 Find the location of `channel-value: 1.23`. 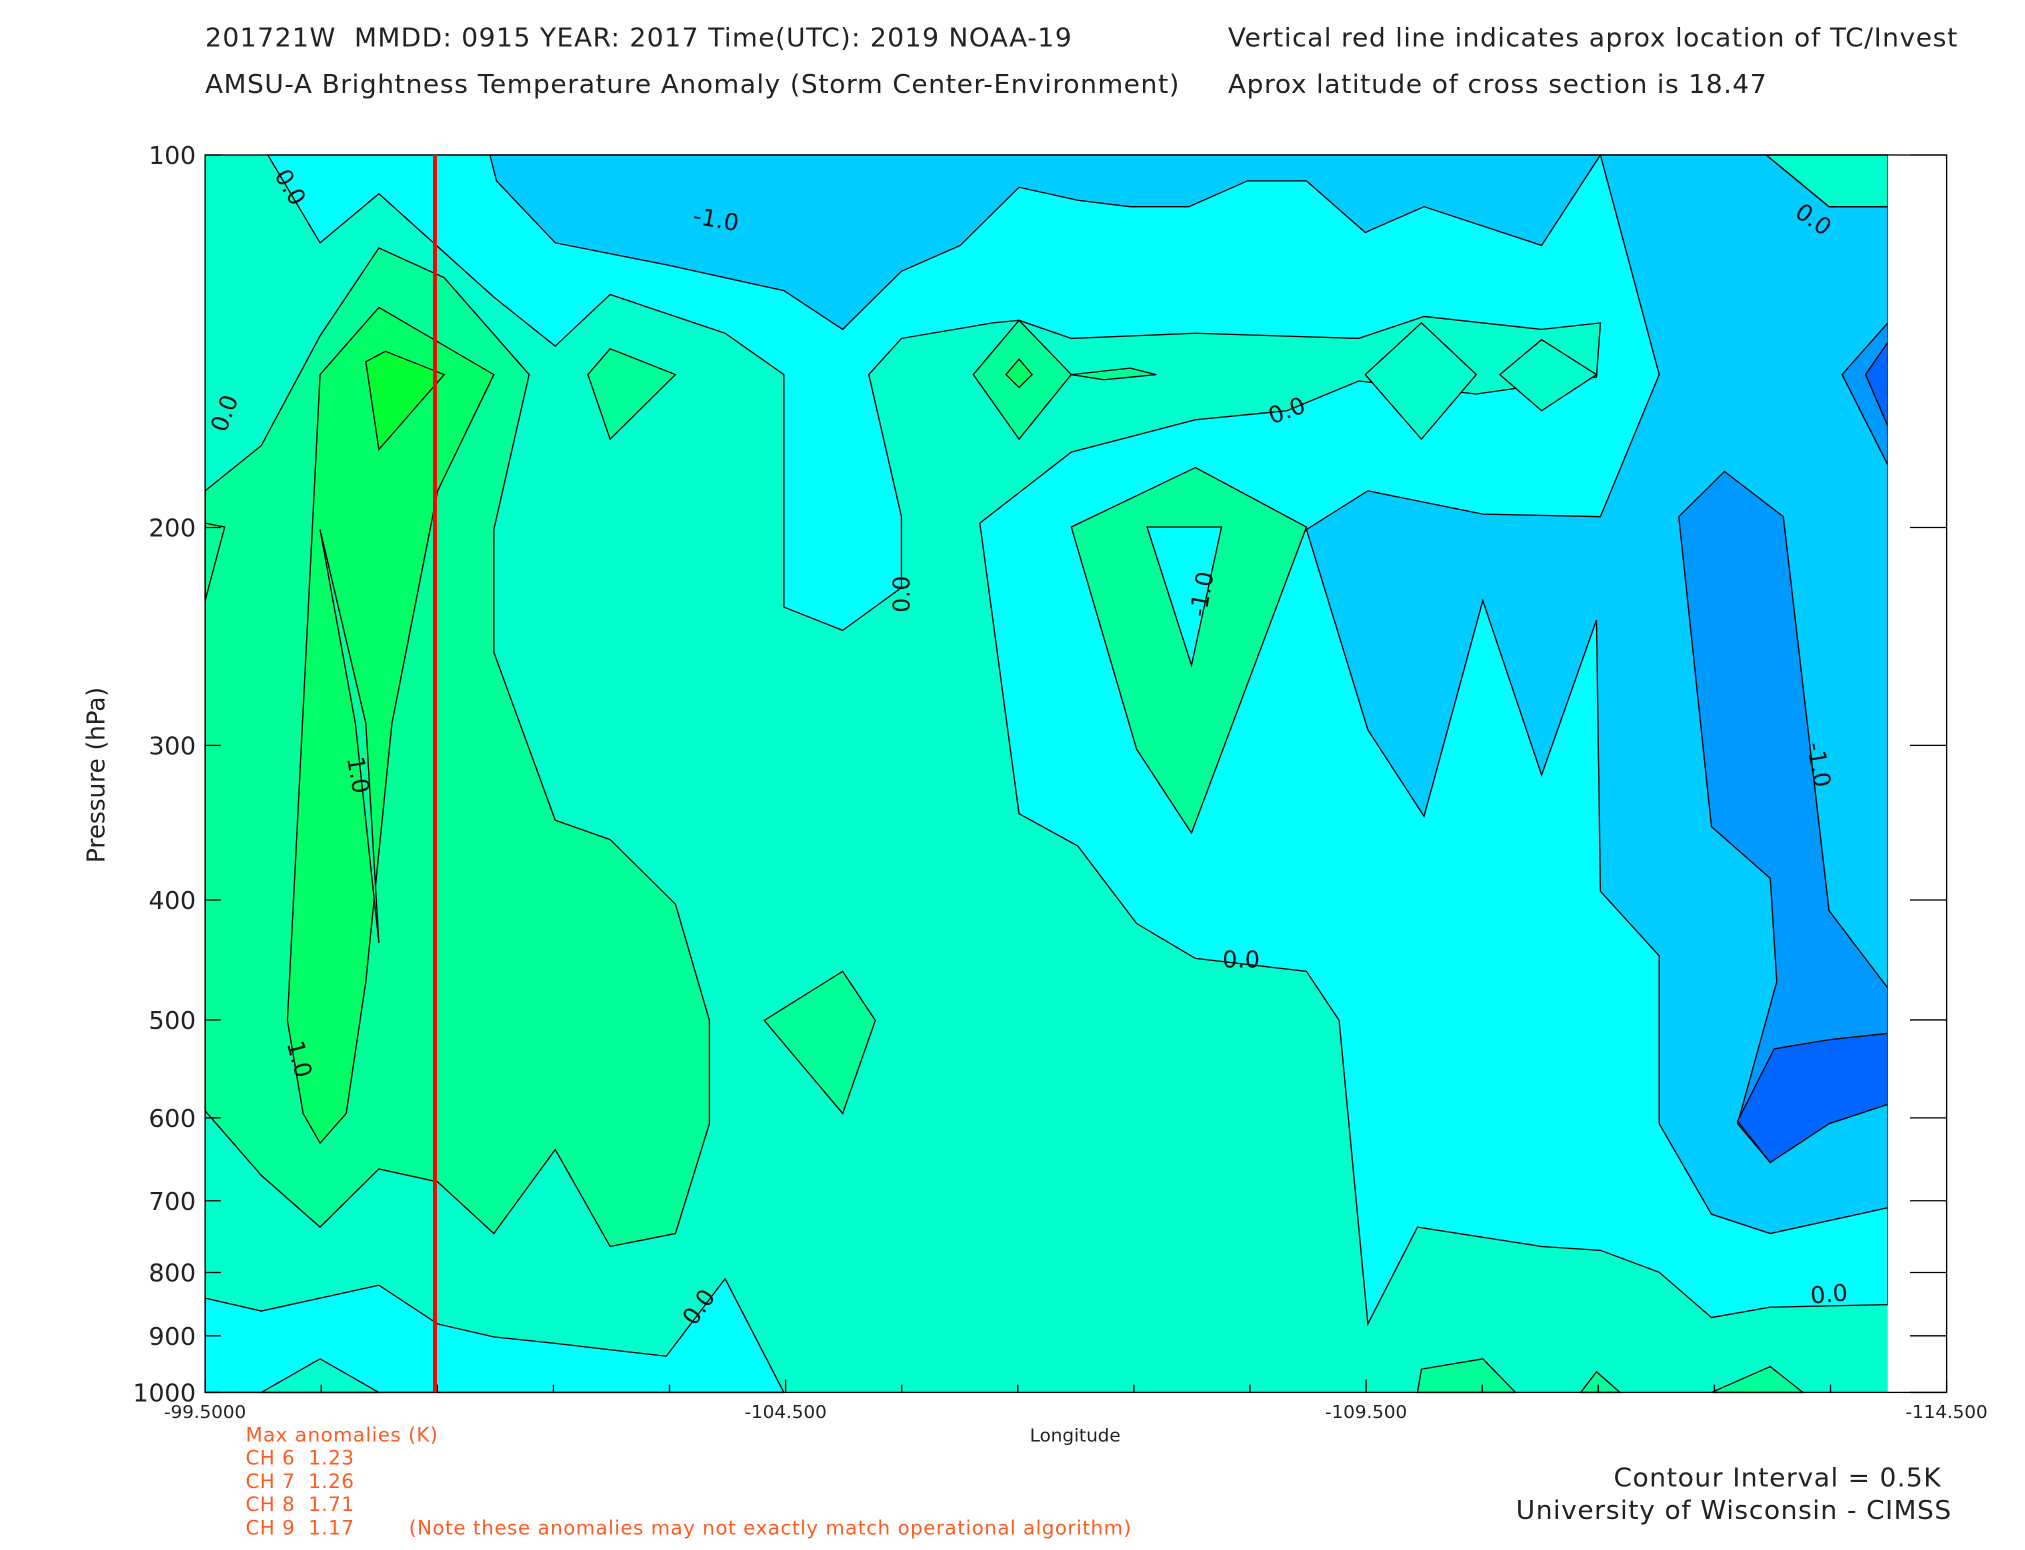

channel-value: 1.23 is located at coordinates (331, 1458).